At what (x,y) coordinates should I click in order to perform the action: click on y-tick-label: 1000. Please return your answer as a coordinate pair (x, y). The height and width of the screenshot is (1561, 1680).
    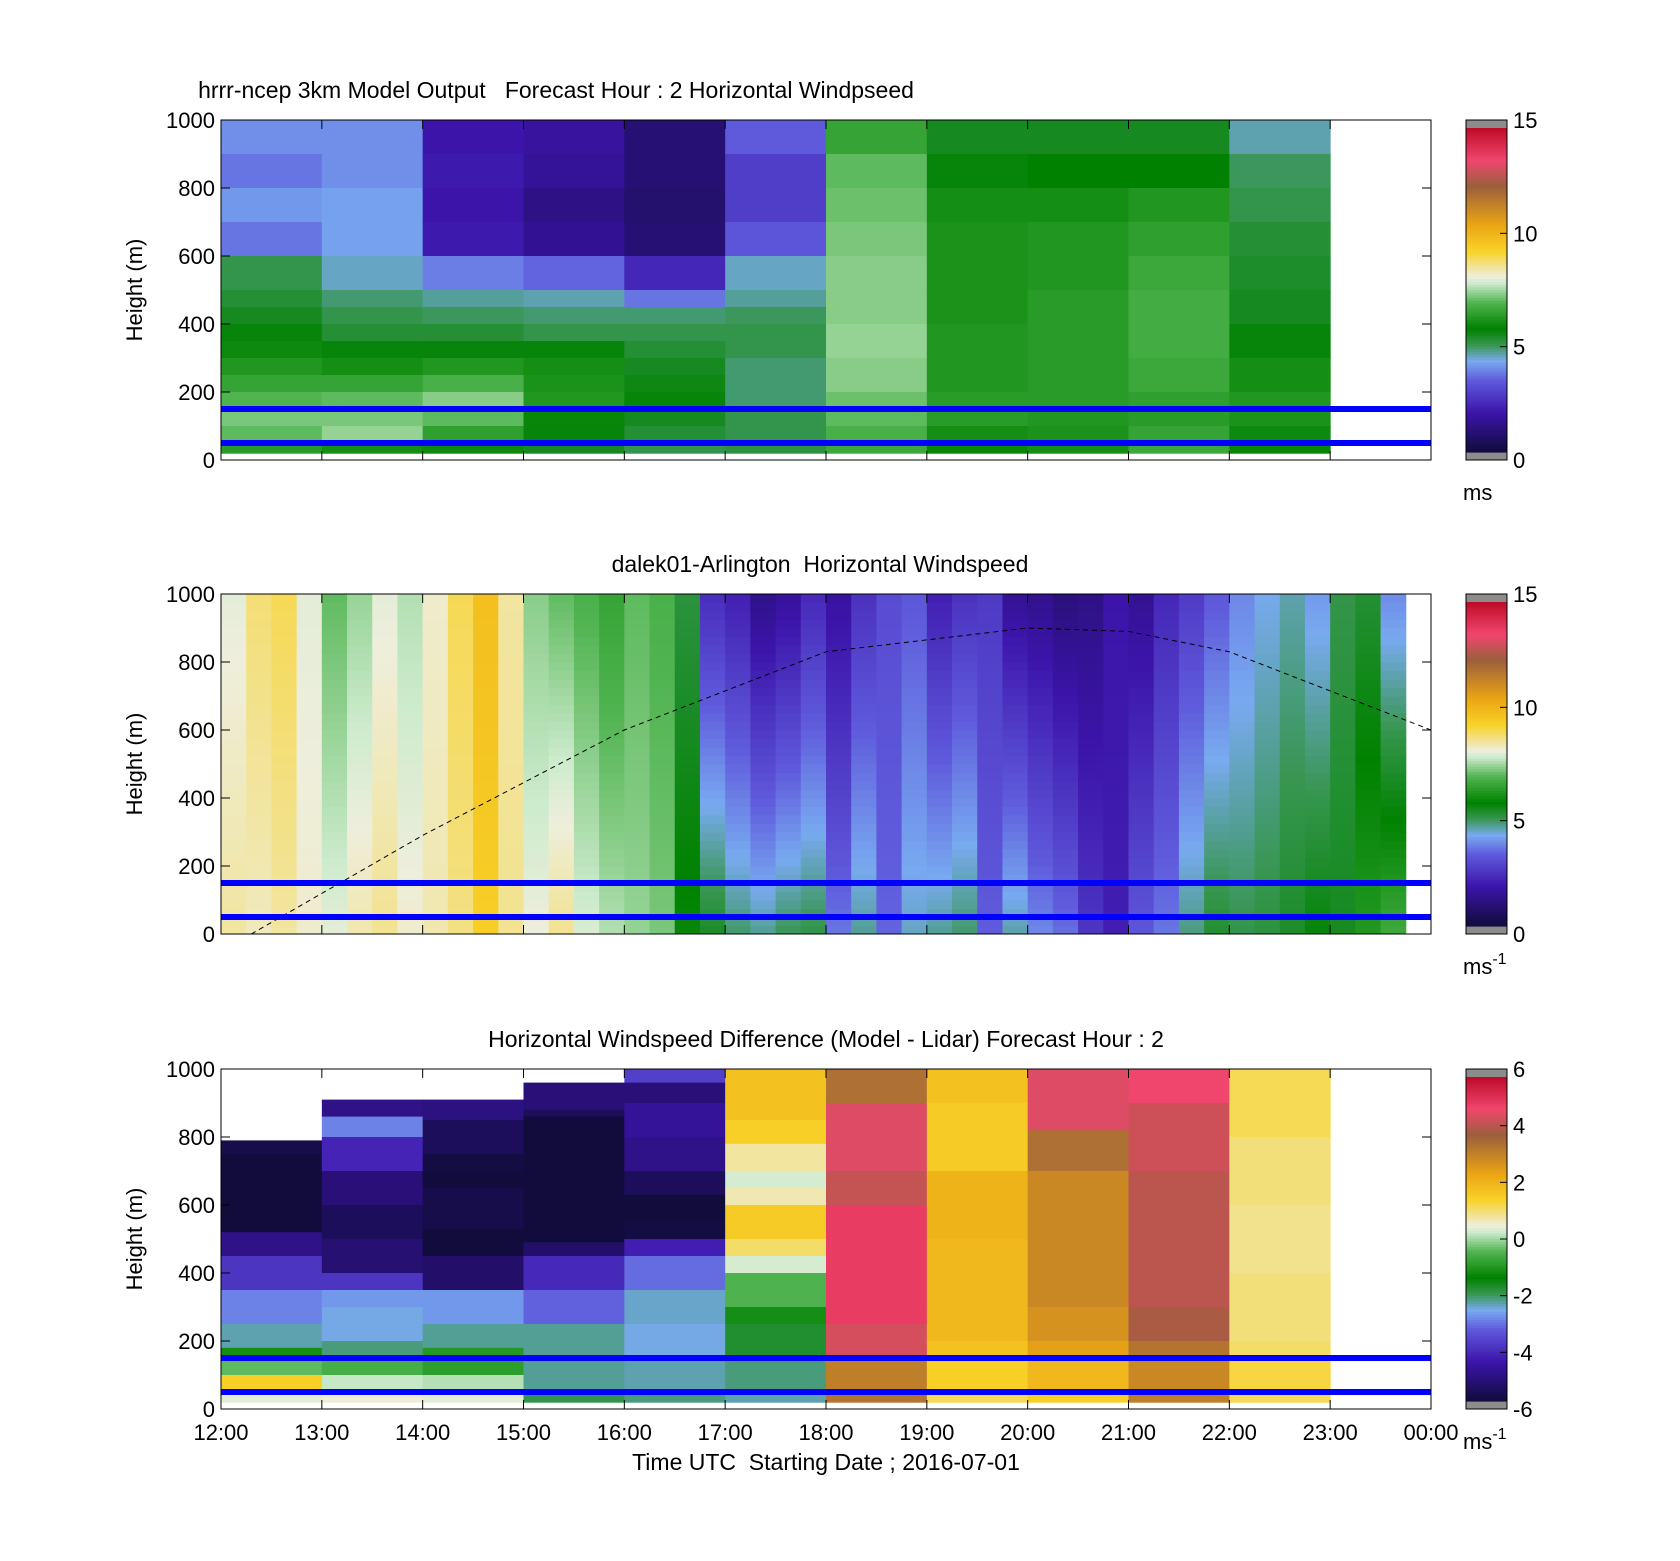
    Looking at the image, I should click on (190, 594).